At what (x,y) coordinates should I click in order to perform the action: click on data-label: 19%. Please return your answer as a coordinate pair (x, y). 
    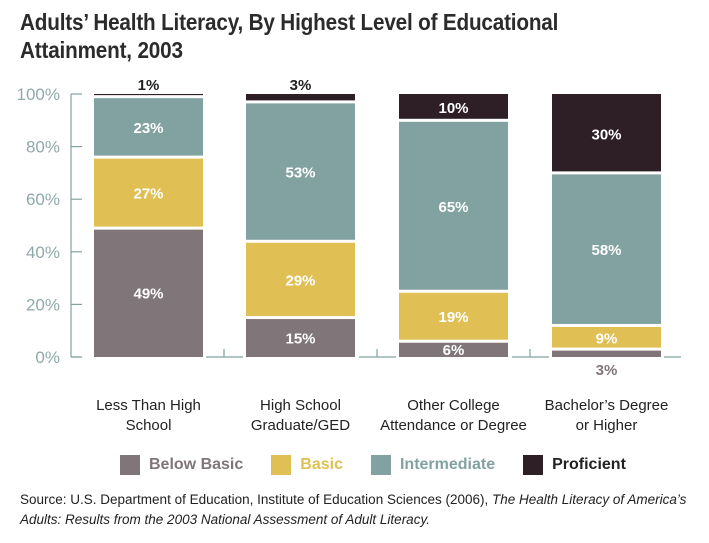
    Looking at the image, I should click on (453, 317).